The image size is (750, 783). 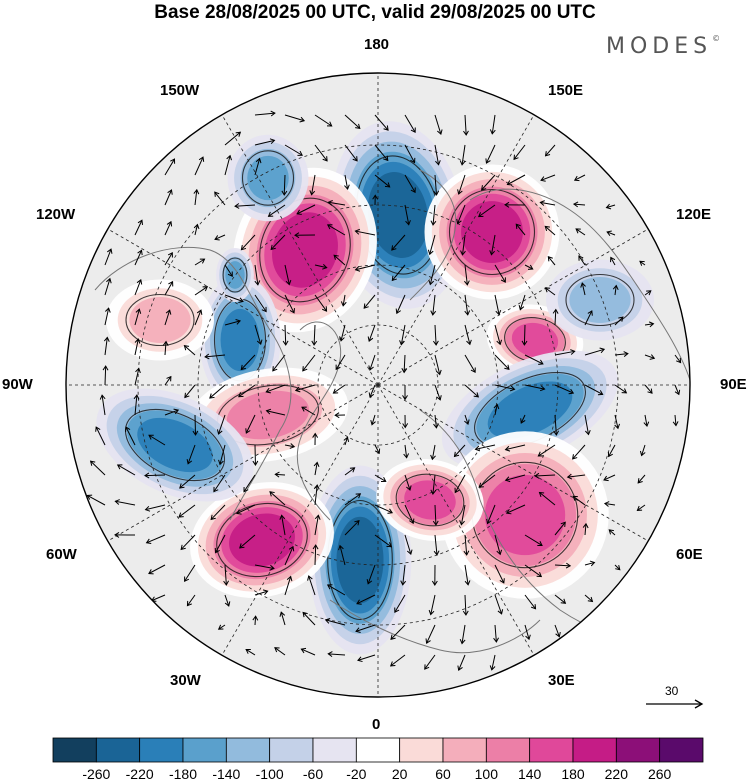 I want to click on colorbar-tick-label: -60, so click(x=313, y=774).